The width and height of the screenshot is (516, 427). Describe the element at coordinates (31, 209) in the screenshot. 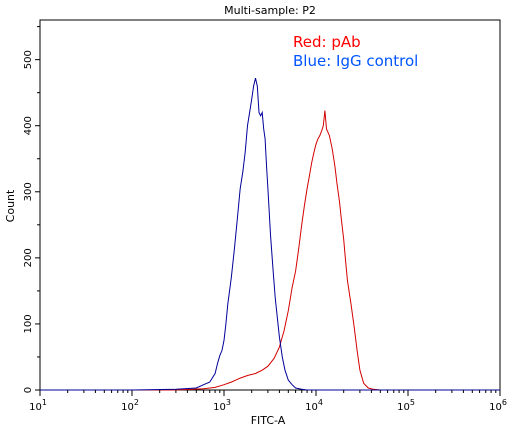

I see `y-axis-ticks: 0 100 200 300 400 500` at that location.